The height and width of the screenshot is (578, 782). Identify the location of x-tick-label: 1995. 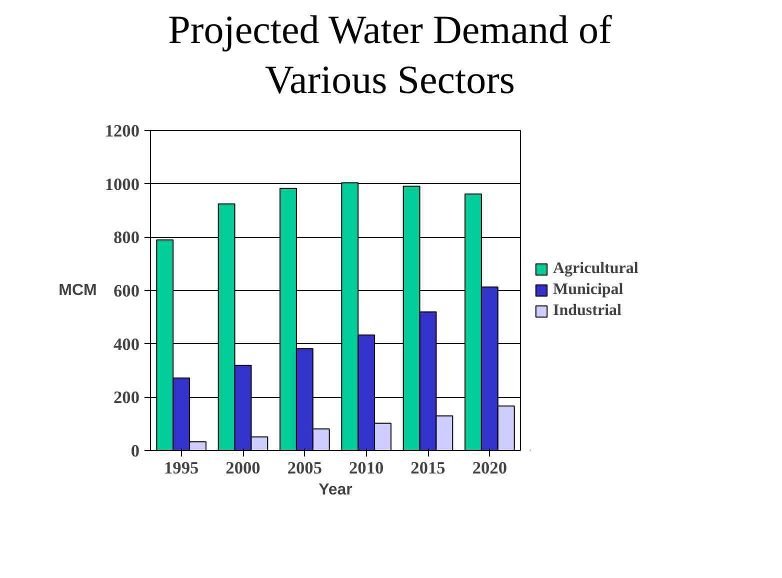
(181, 468).